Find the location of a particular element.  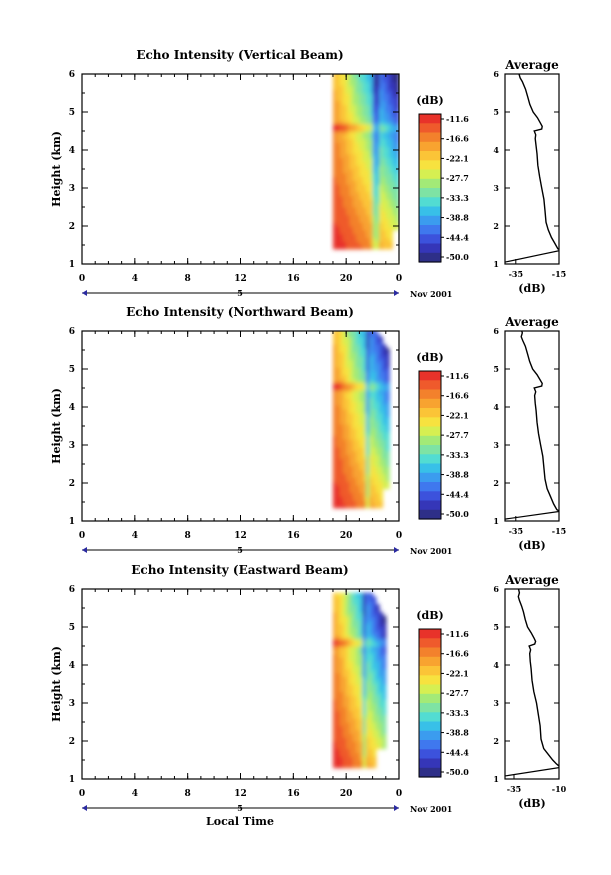

y-tick-label: 2 is located at coordinates (72, 227).